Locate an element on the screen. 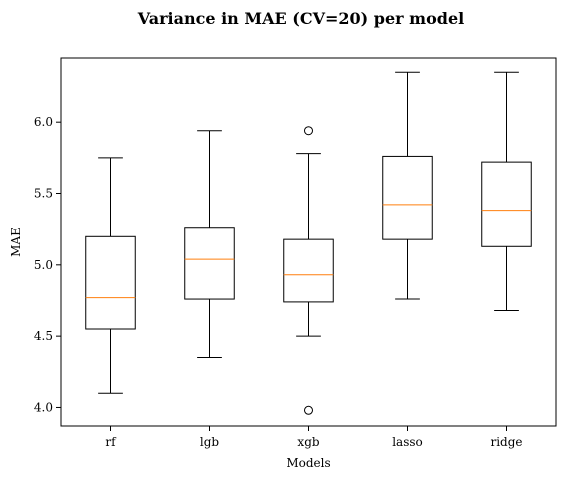 The height and width of the screenshot is (480, 567). box-xgb is located at coordinates (308, 270).